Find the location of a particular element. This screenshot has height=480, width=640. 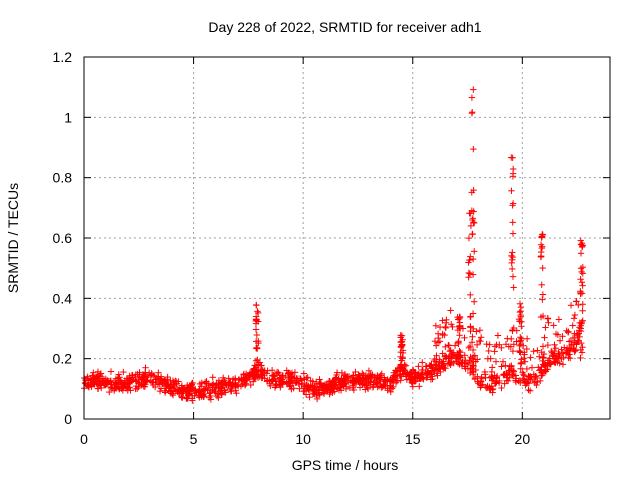

y-tick-label: 0 is located at coordinates (68, 419).